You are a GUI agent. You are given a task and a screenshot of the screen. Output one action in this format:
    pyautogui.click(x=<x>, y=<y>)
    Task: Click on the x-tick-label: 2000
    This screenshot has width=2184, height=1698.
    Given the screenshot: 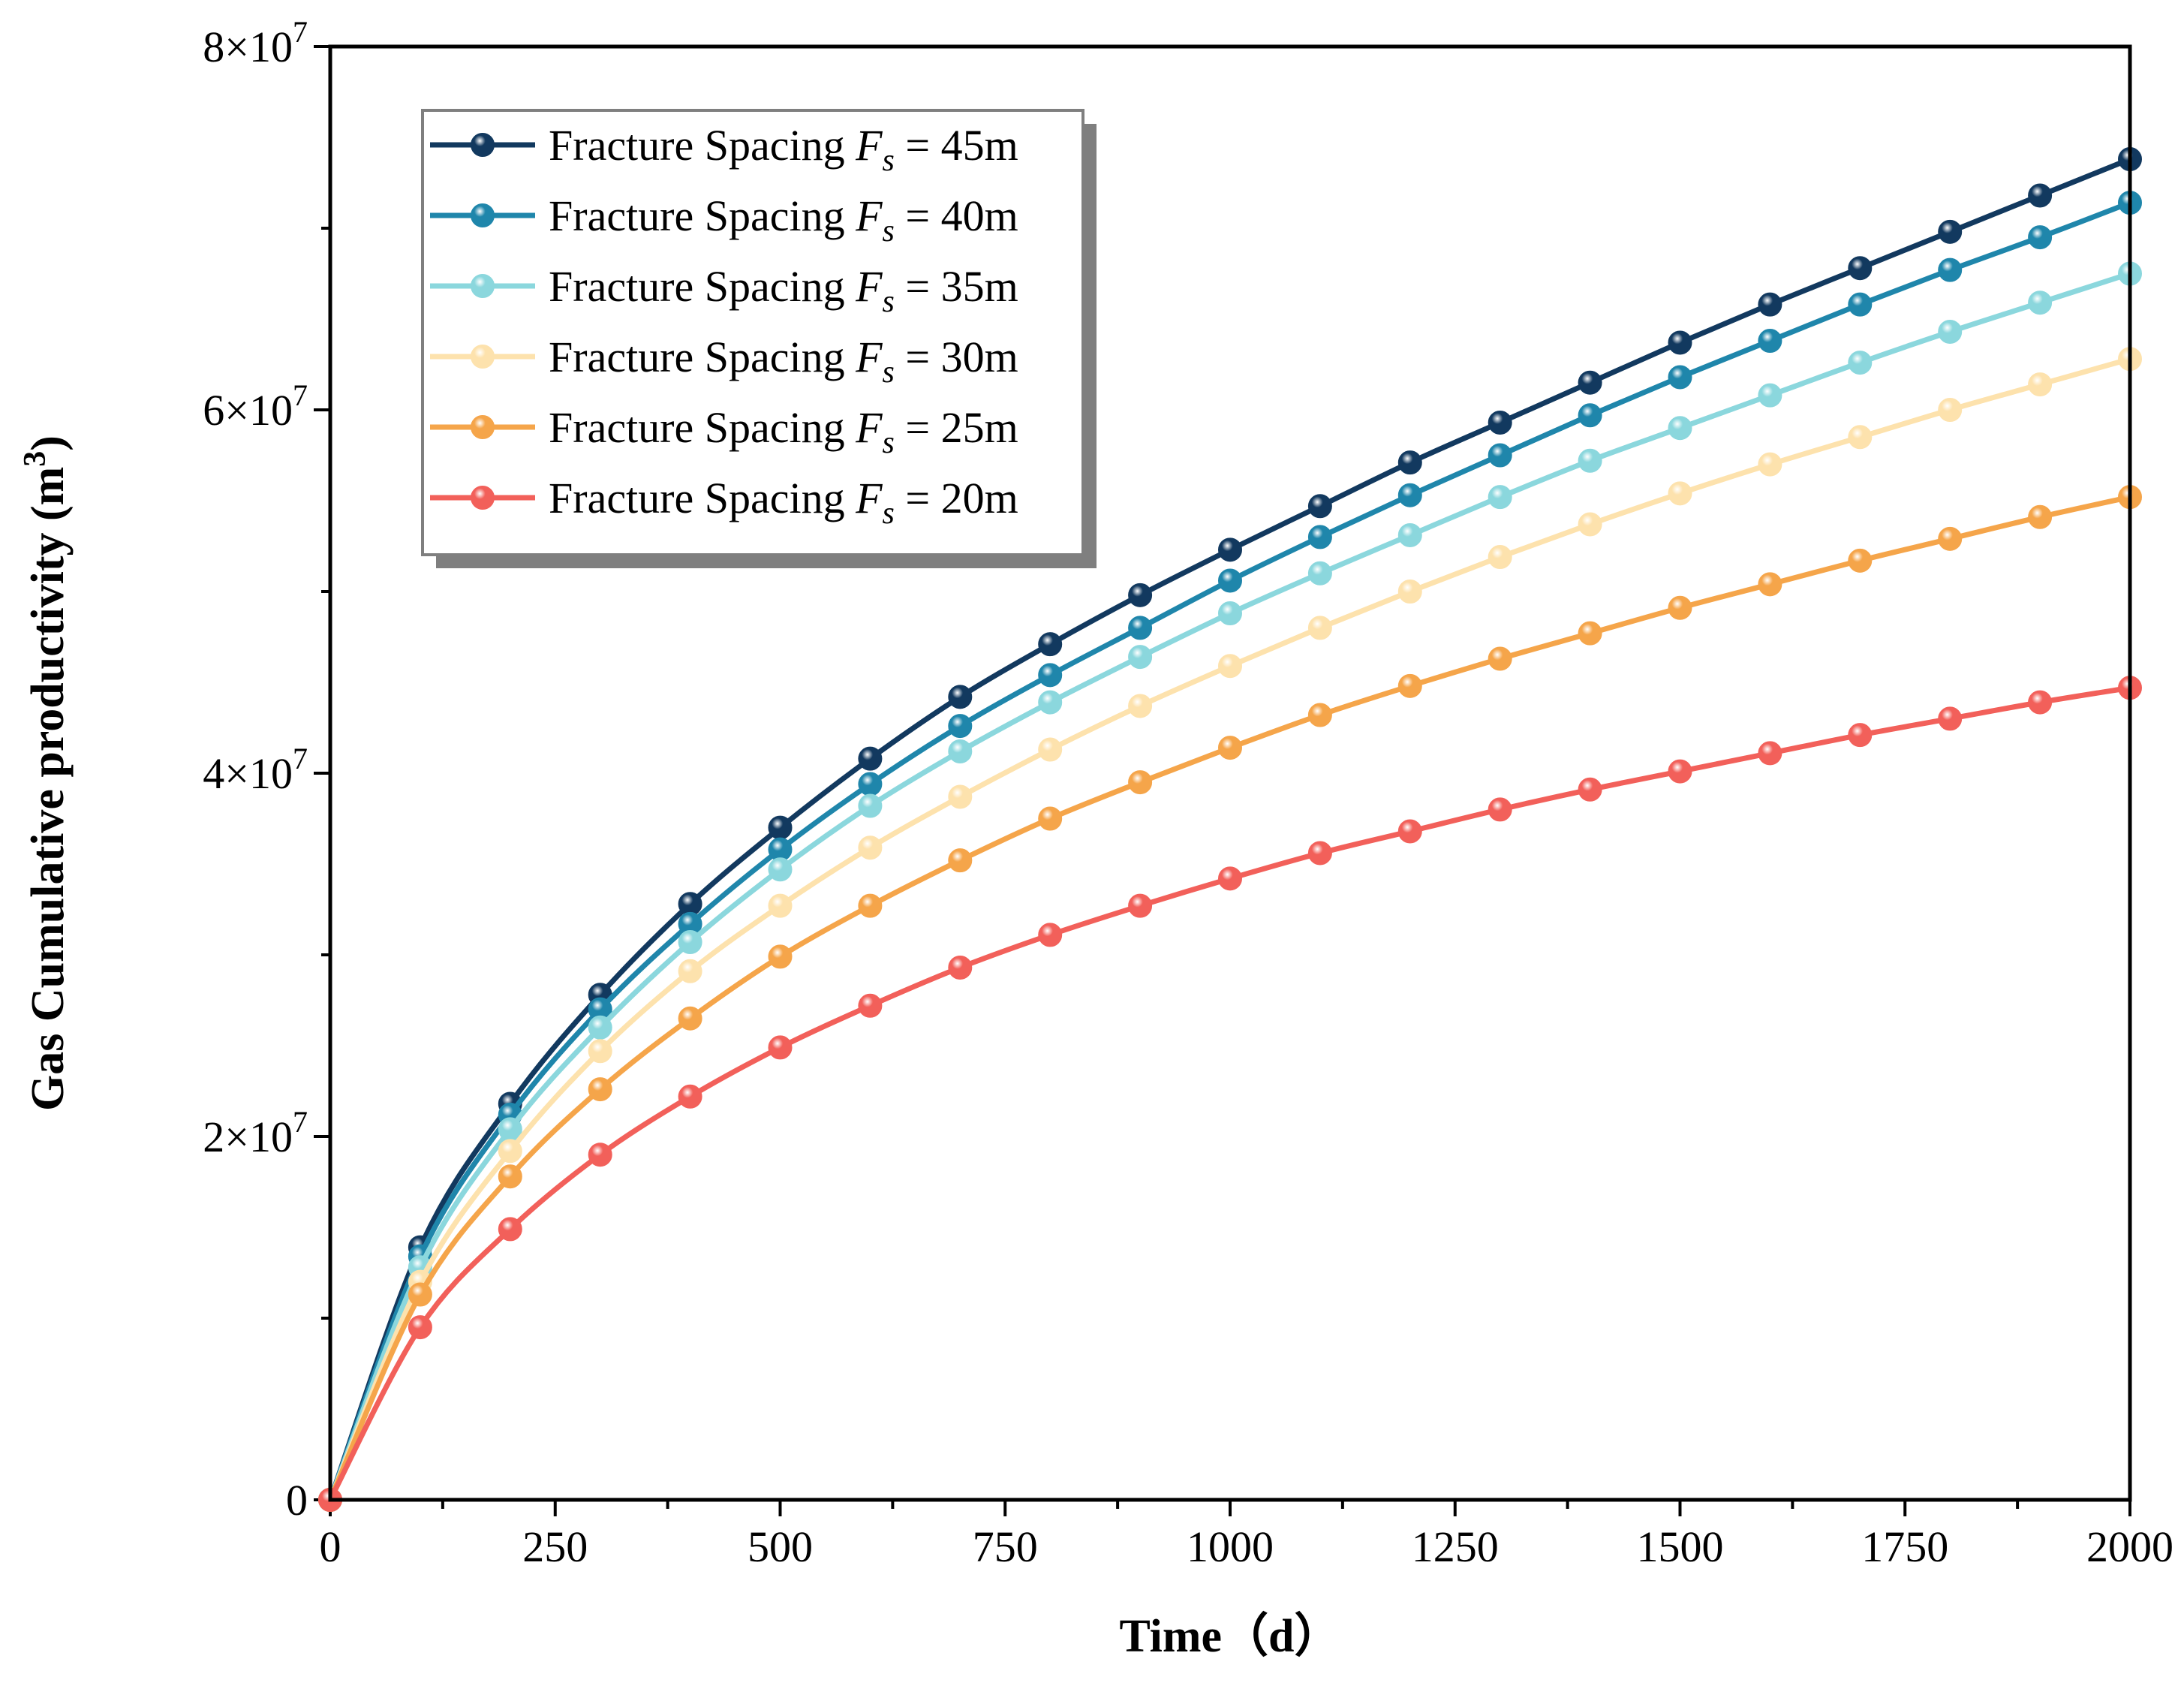 What is the action you would take?
    pyautogui.click(x=2129, y=1546)
    